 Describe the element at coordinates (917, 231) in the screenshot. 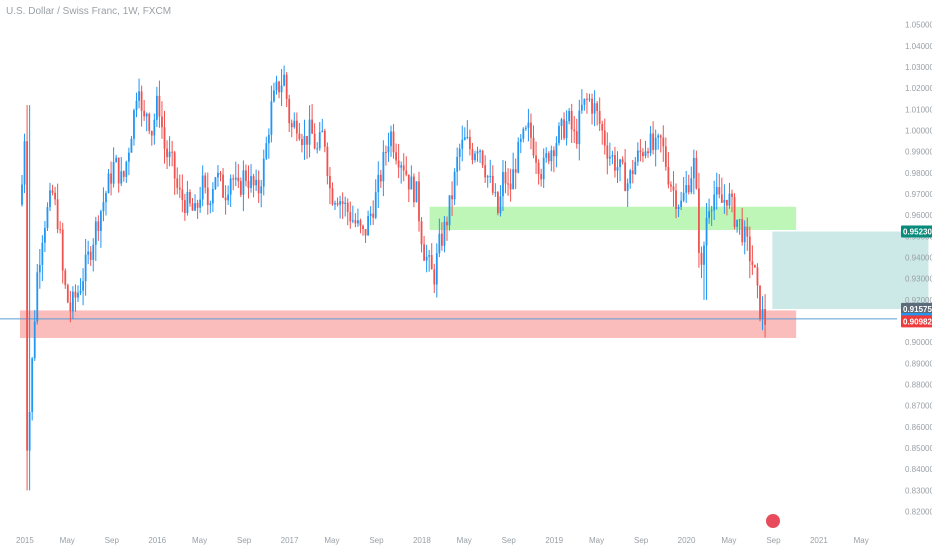

I see `price-badge-label: 0.95230` at that location.